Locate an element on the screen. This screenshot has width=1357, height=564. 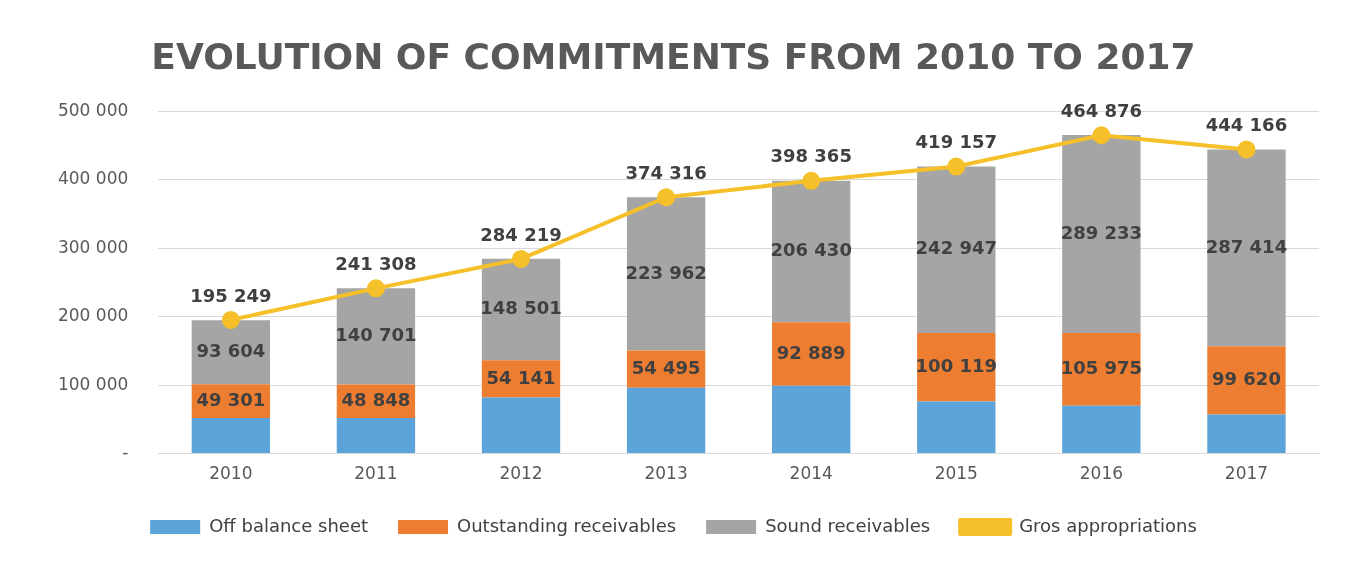
data-label: 419 157 is located at coordinates (956, 142).